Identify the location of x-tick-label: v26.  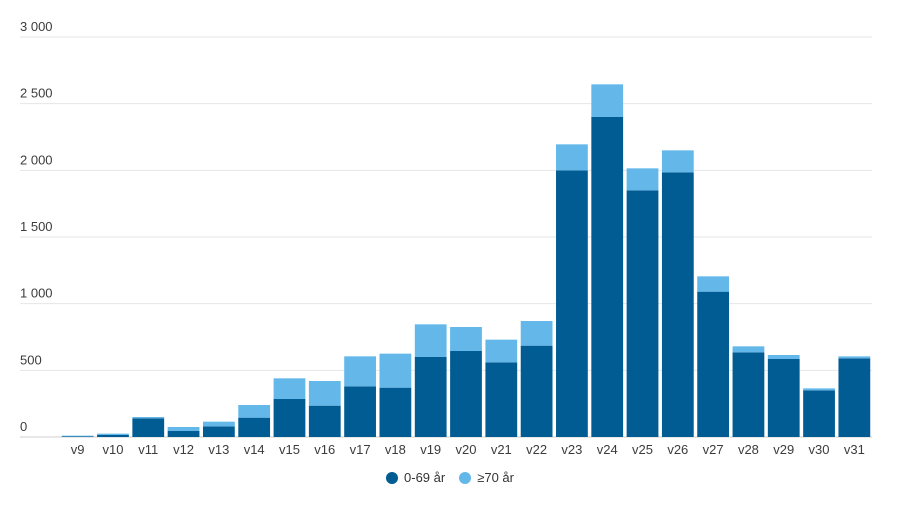
(677, 449).